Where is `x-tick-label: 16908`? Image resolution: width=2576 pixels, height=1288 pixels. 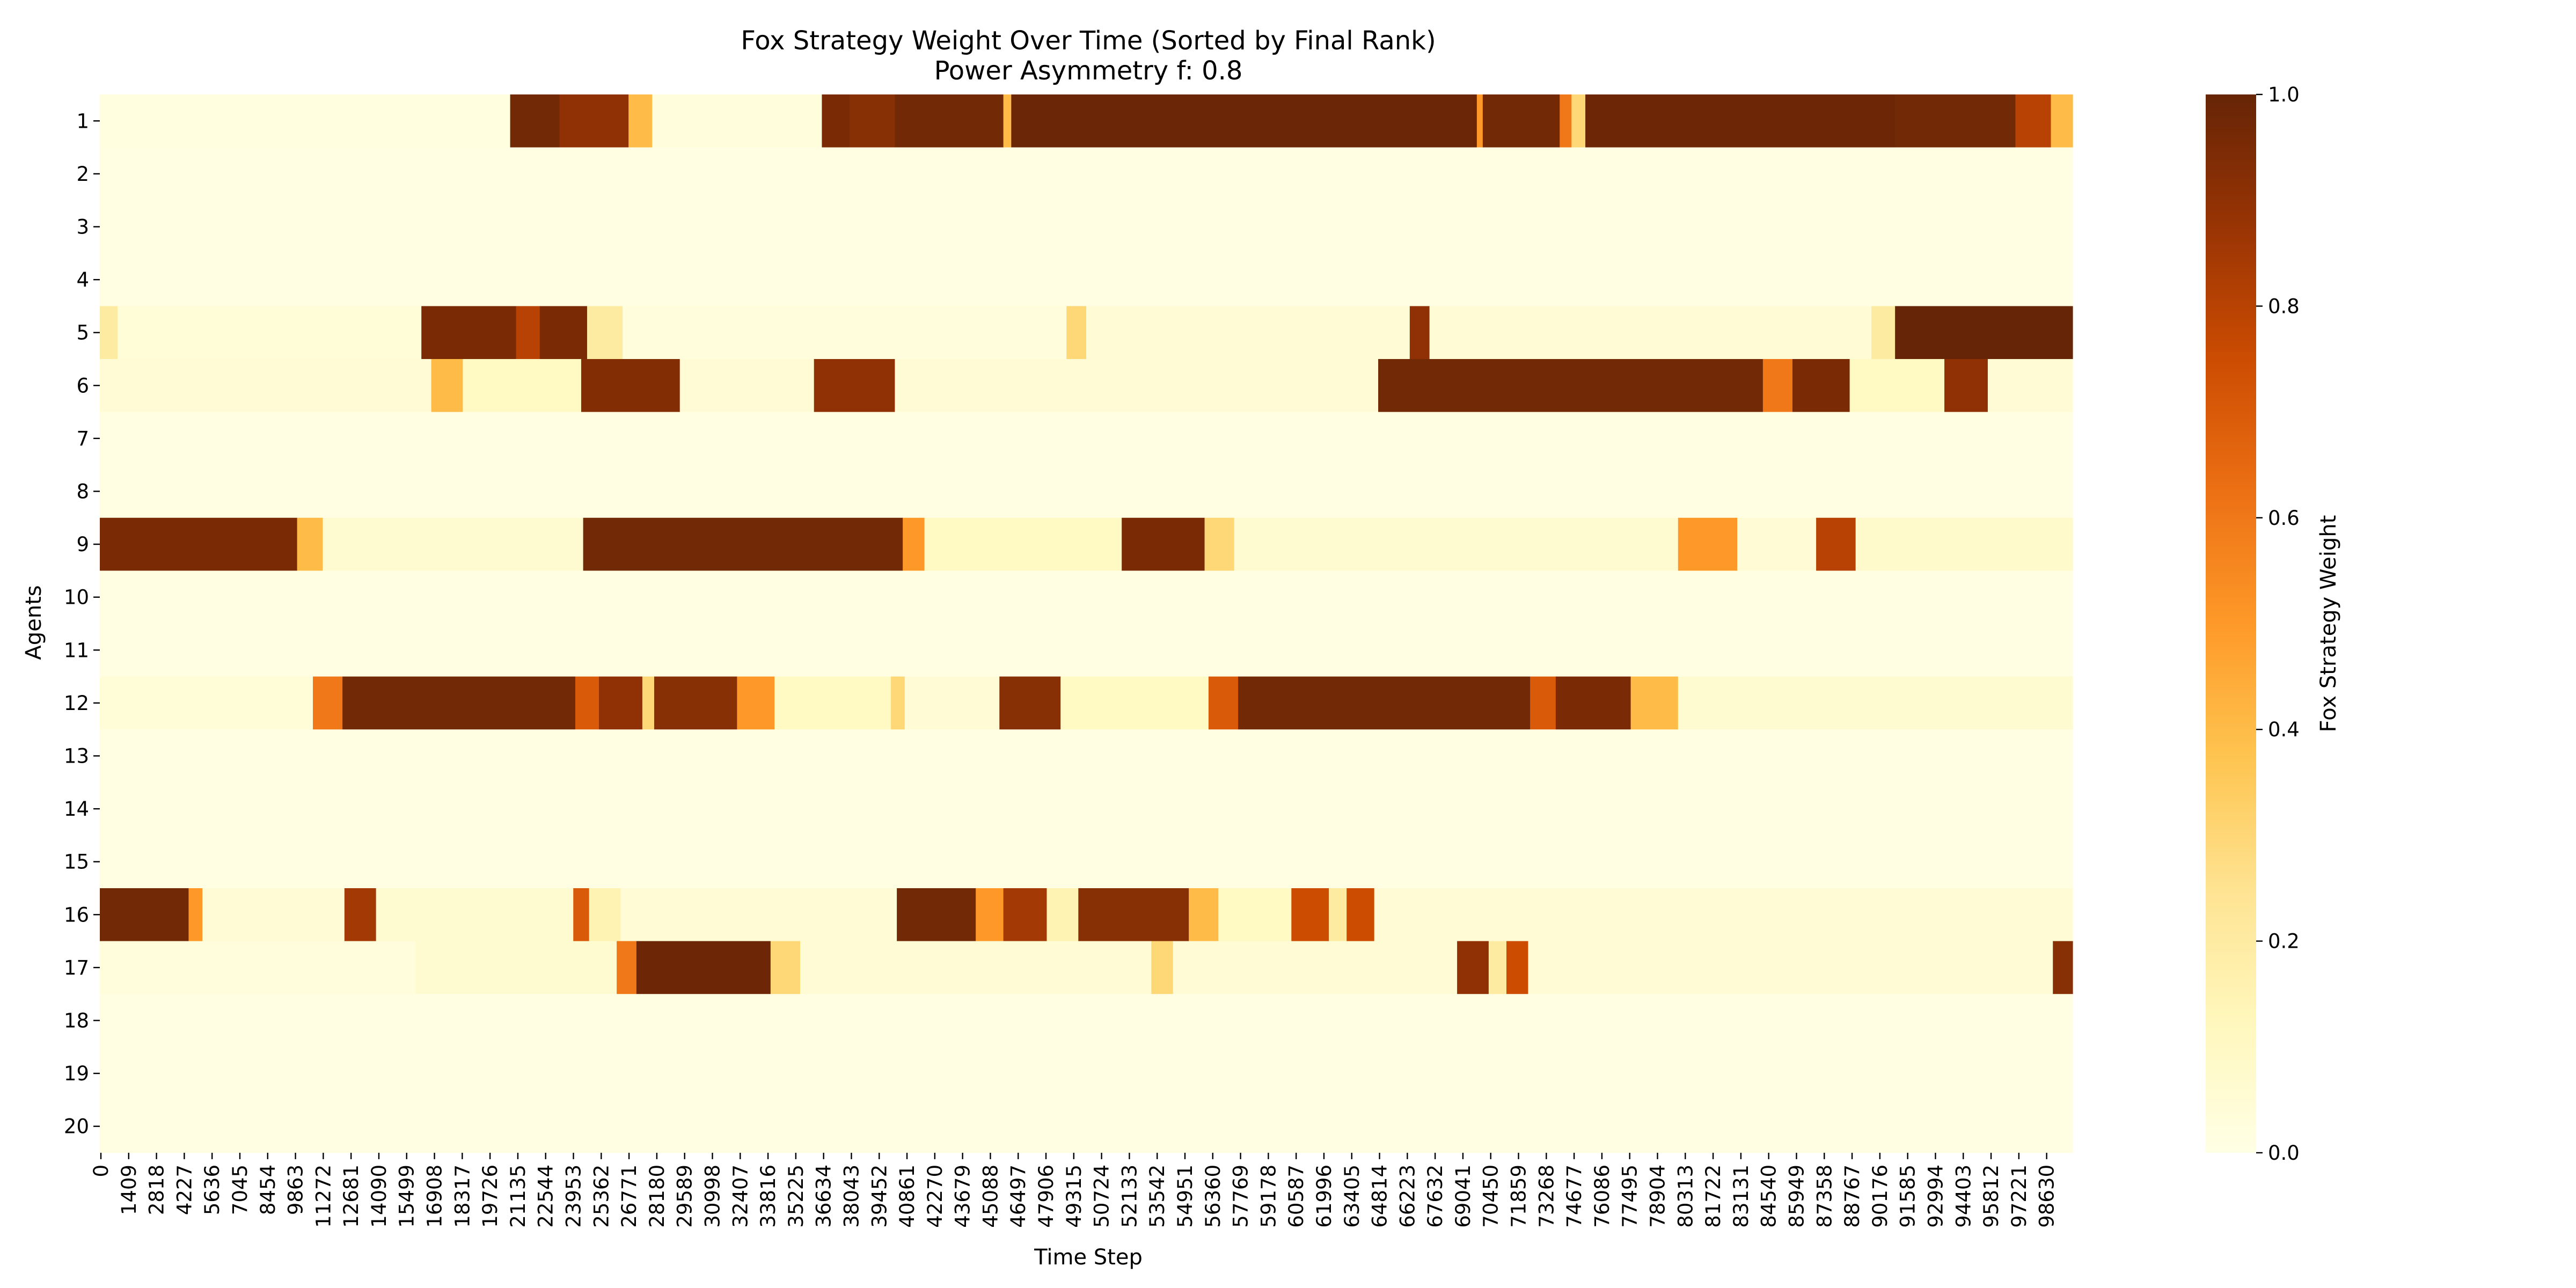
x-tick-label: 16908 is located at coordinates (435, 1196).